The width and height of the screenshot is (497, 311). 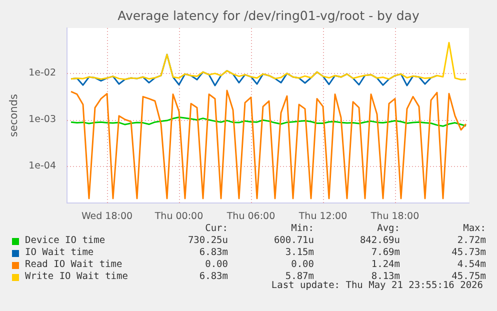 I want to click on text: 8.13m, so click(x=385, y=276).